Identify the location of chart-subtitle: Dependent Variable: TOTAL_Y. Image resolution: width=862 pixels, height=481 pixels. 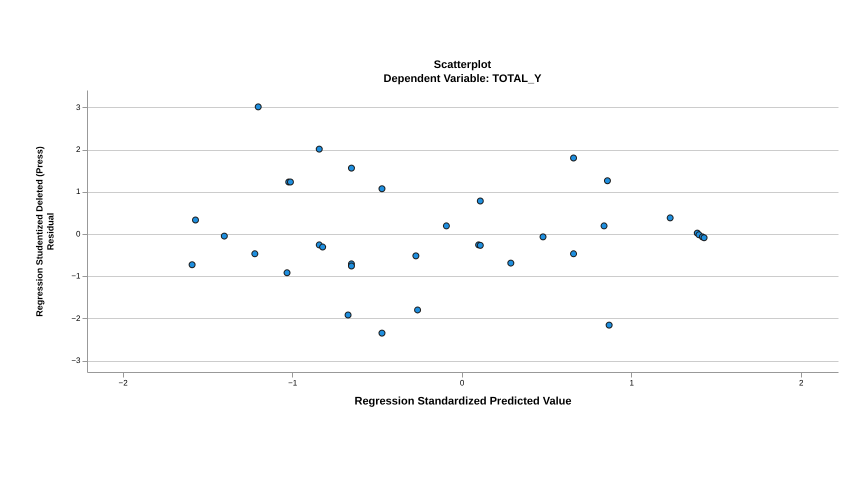
(463, 79).